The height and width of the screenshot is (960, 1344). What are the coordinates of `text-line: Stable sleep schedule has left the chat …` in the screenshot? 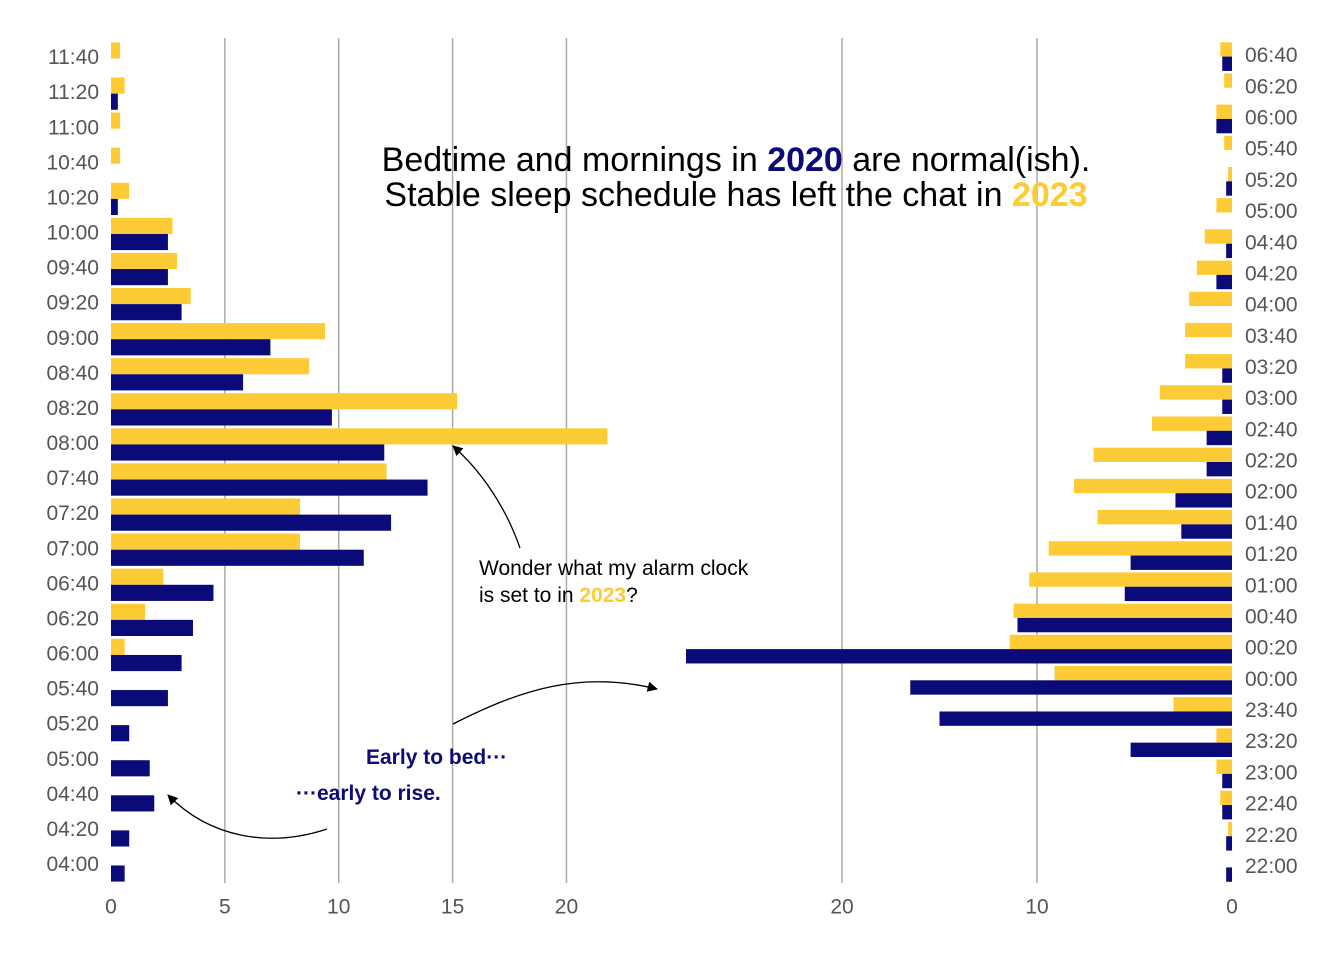 It's located at (735, 195).